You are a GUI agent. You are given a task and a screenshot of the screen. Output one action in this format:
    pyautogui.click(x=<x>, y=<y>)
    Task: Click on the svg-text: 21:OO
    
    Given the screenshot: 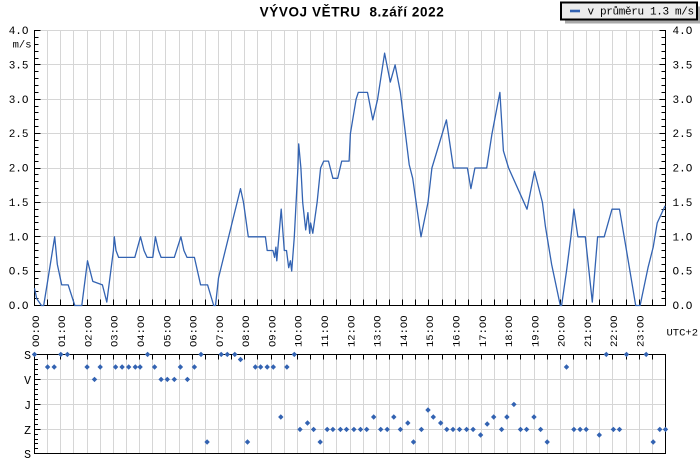 What is the action you would take?
    pyautogui.click(x=589, y=331)
    